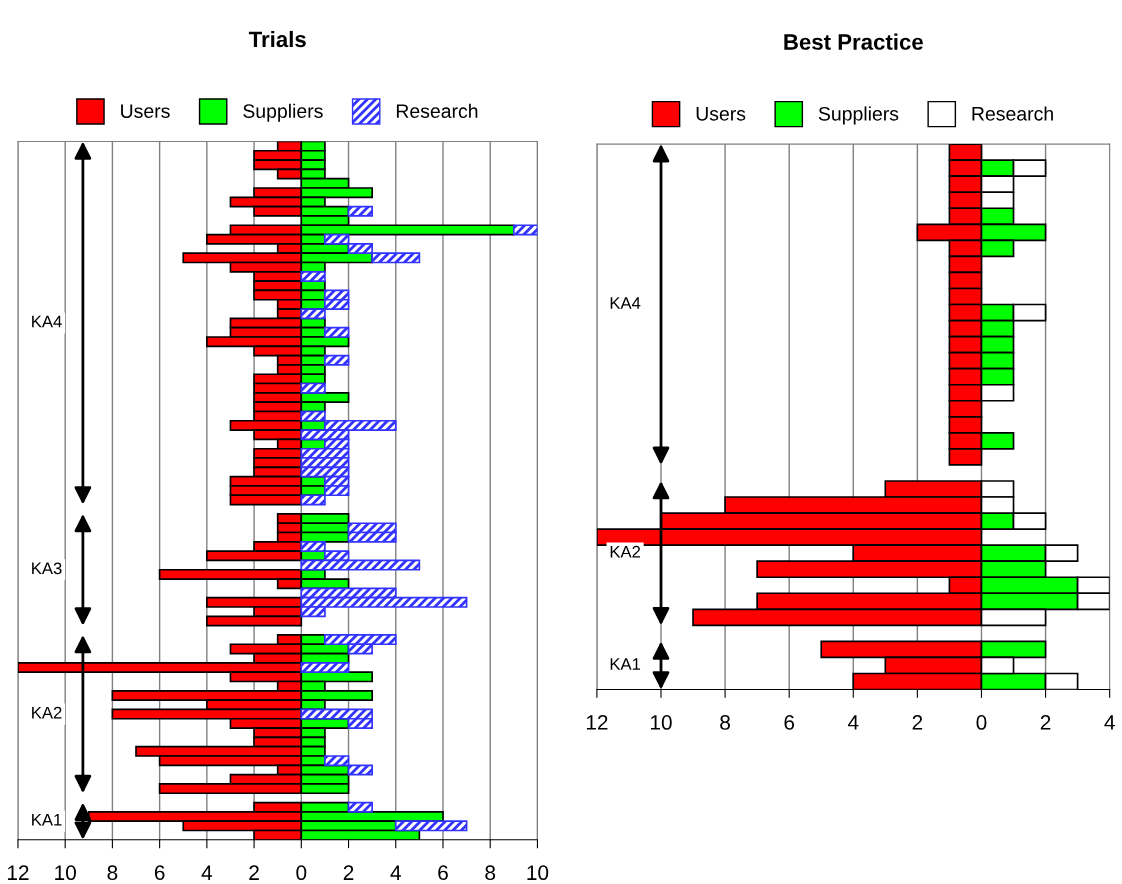 This screenshot has height=884, width=1122. What do you see at coordinates (853, 41) in the screenshot?
I see `chart-title: Best Practice` at bounding box center [853, 41].